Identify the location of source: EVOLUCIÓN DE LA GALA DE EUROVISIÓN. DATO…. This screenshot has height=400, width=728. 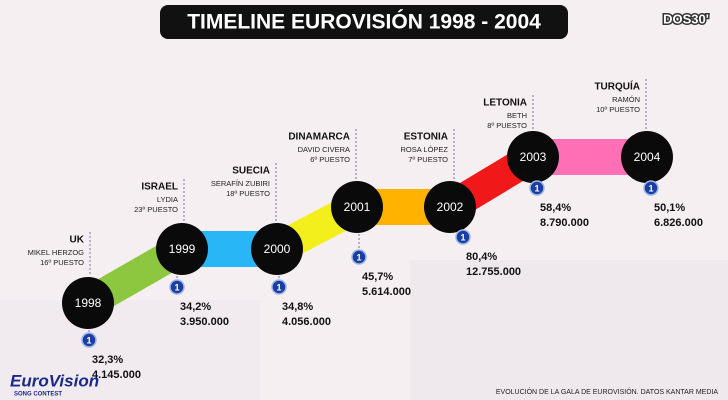
(607, 391).